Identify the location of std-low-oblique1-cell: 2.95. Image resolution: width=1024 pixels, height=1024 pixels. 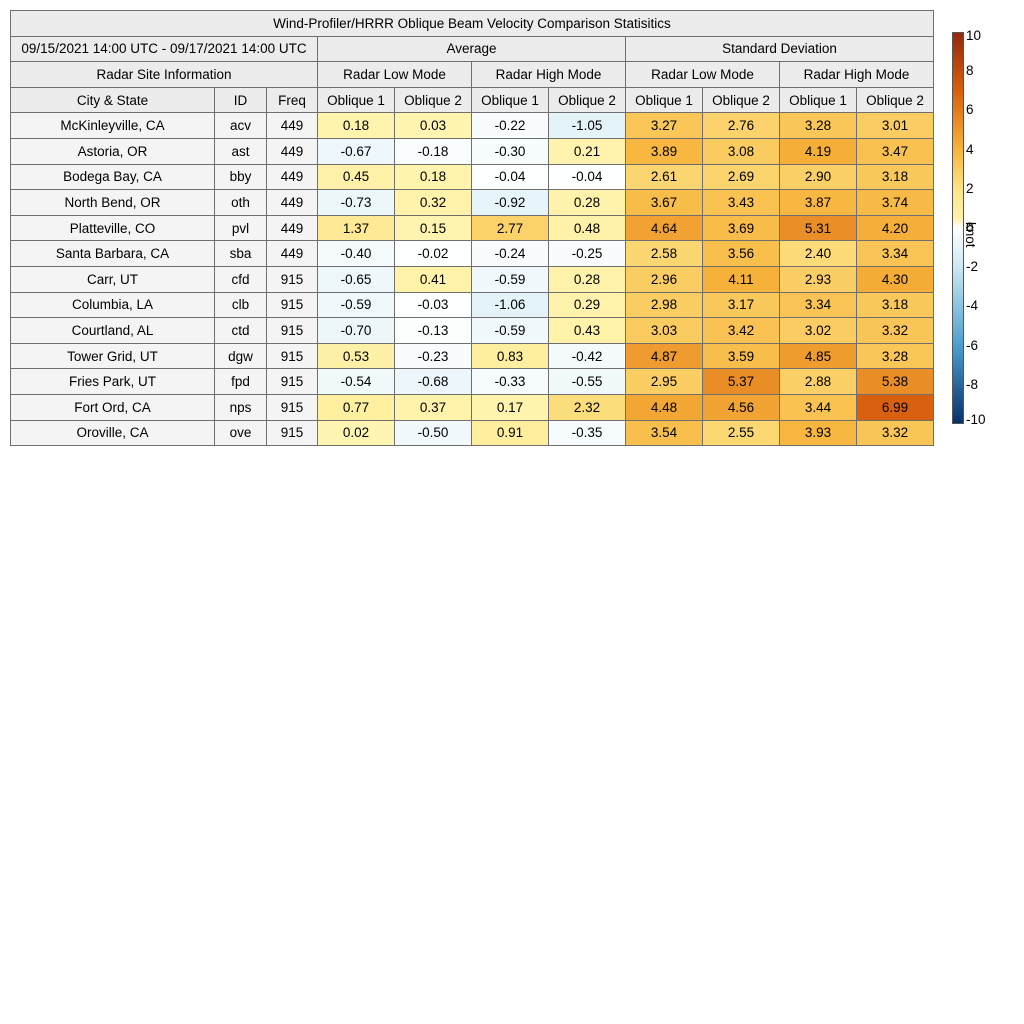
(664, 381).